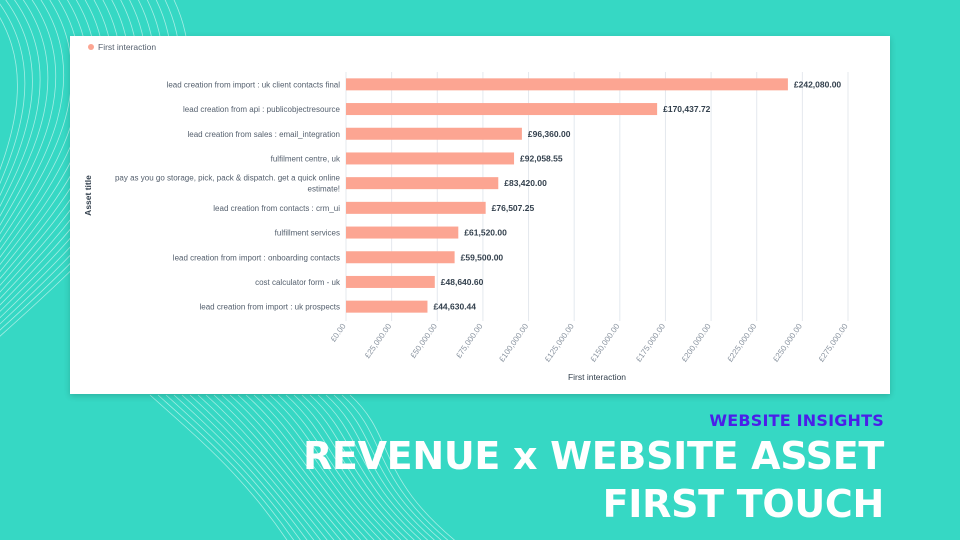 This screenshot has height=540, width=960. Describe the element at coordinates (549, 134) in the screenshot. I see `data-label: £96,360.00` at that location.